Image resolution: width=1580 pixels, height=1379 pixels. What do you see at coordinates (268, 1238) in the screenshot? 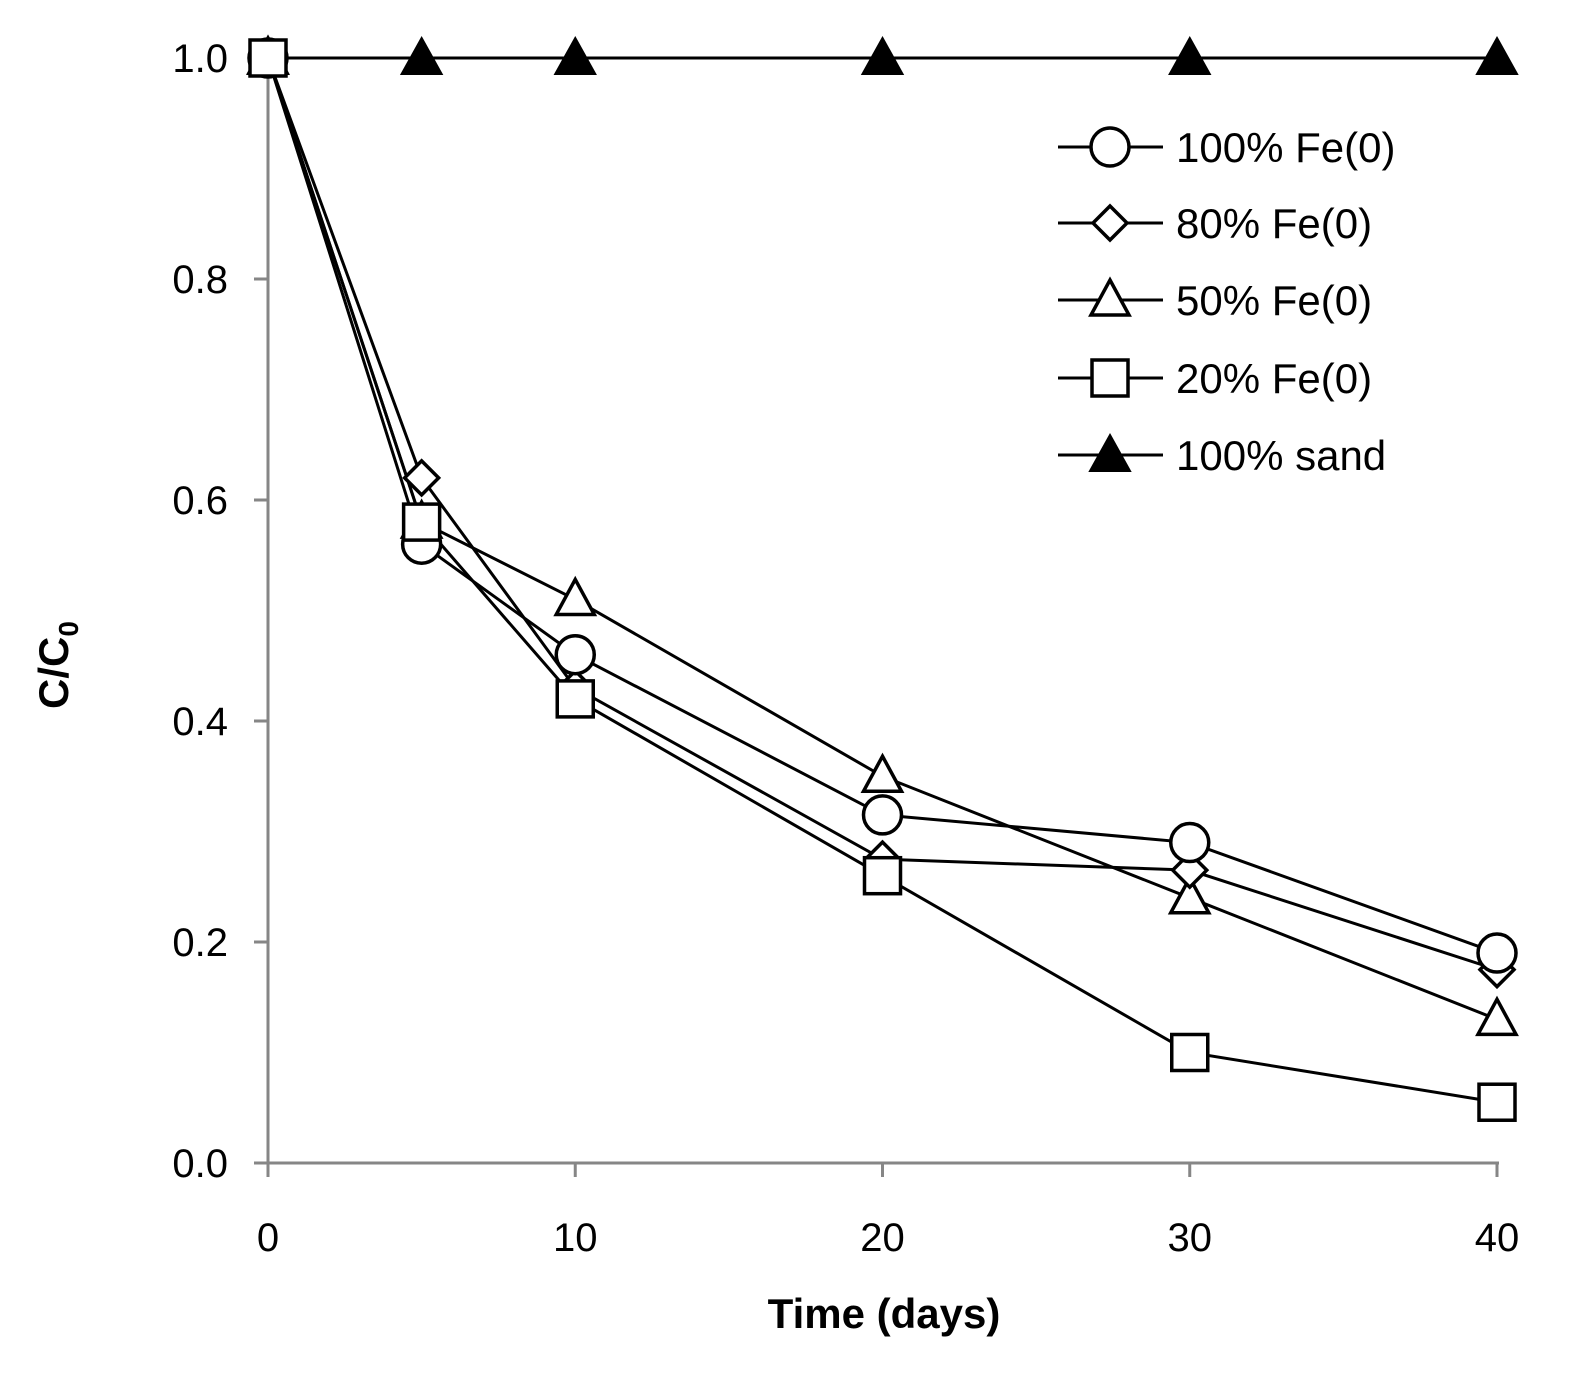
I see `x-tick-label: 0` at bounding box center [268, 1238].